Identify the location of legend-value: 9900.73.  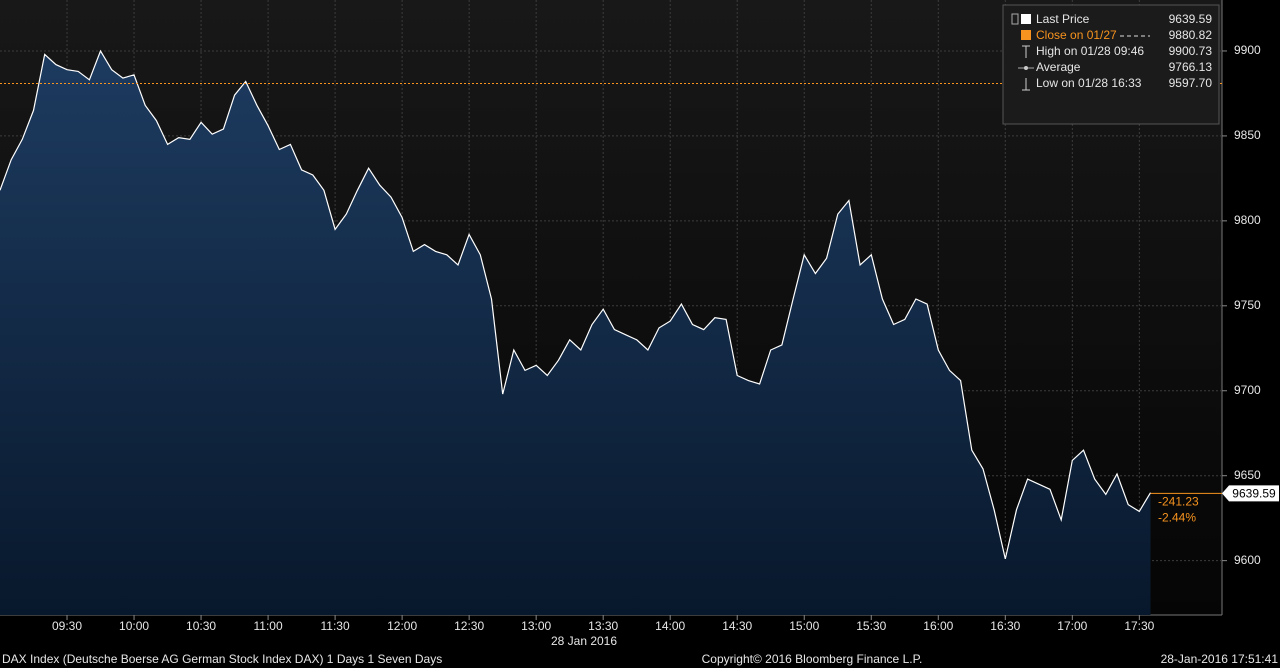
(1191, 51).